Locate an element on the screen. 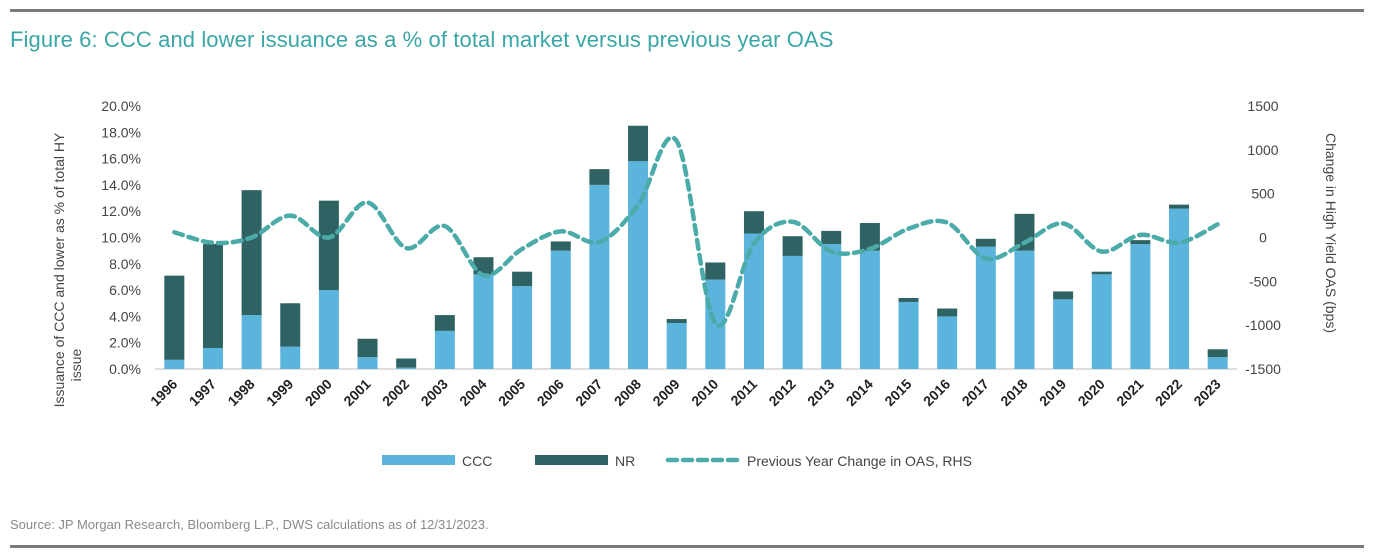 The height and width of the screenshot is (554, 1374). y-left-axis-title-line2: issue is located at coordinates (76, 364).